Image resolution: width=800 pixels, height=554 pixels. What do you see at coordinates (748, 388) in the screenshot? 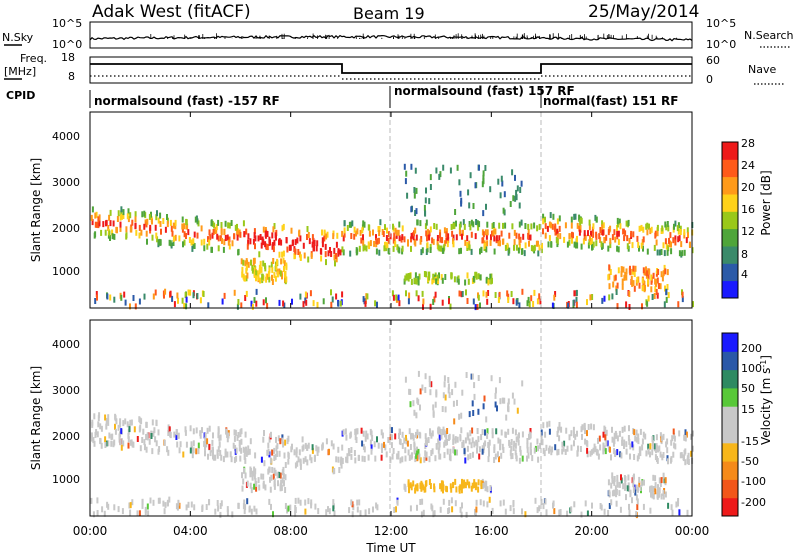
I see `velocity-cb-tick-50: 50` at bounding box center [748, 388].